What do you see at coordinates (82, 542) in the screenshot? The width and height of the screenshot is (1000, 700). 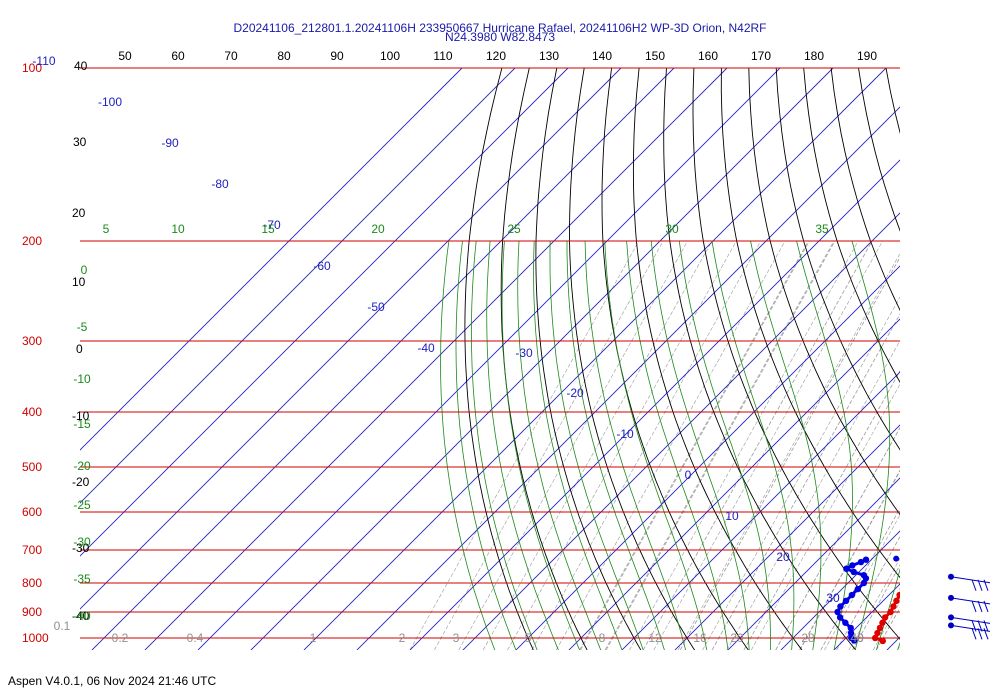 I see `moist-adiabat-label: -30` at bounding box center [82, 542].